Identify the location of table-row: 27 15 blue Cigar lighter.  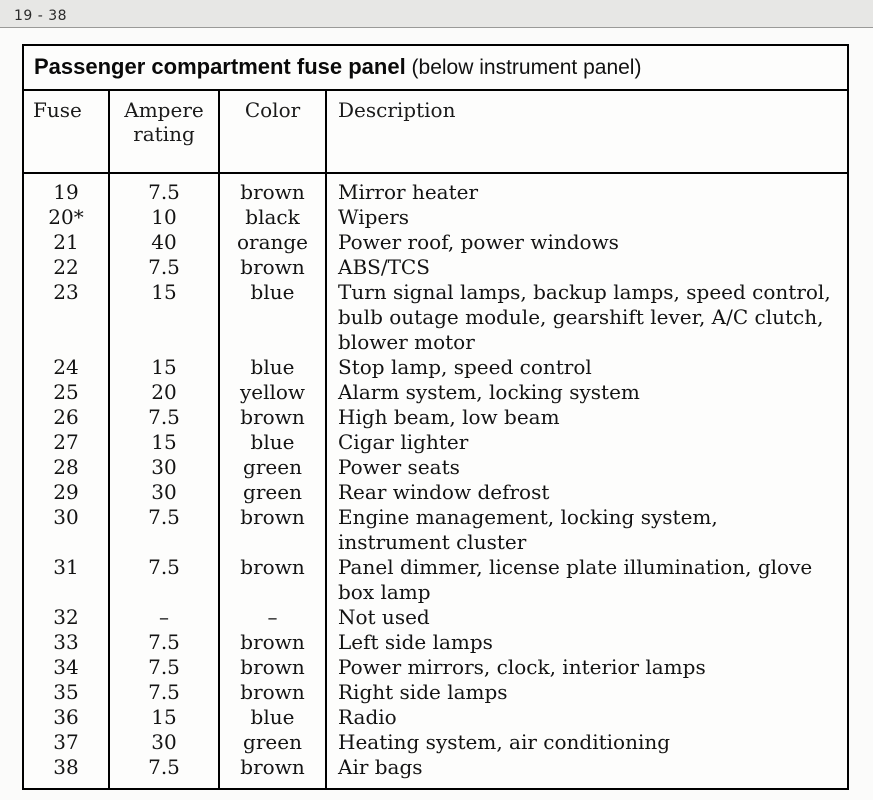
(435, 442).